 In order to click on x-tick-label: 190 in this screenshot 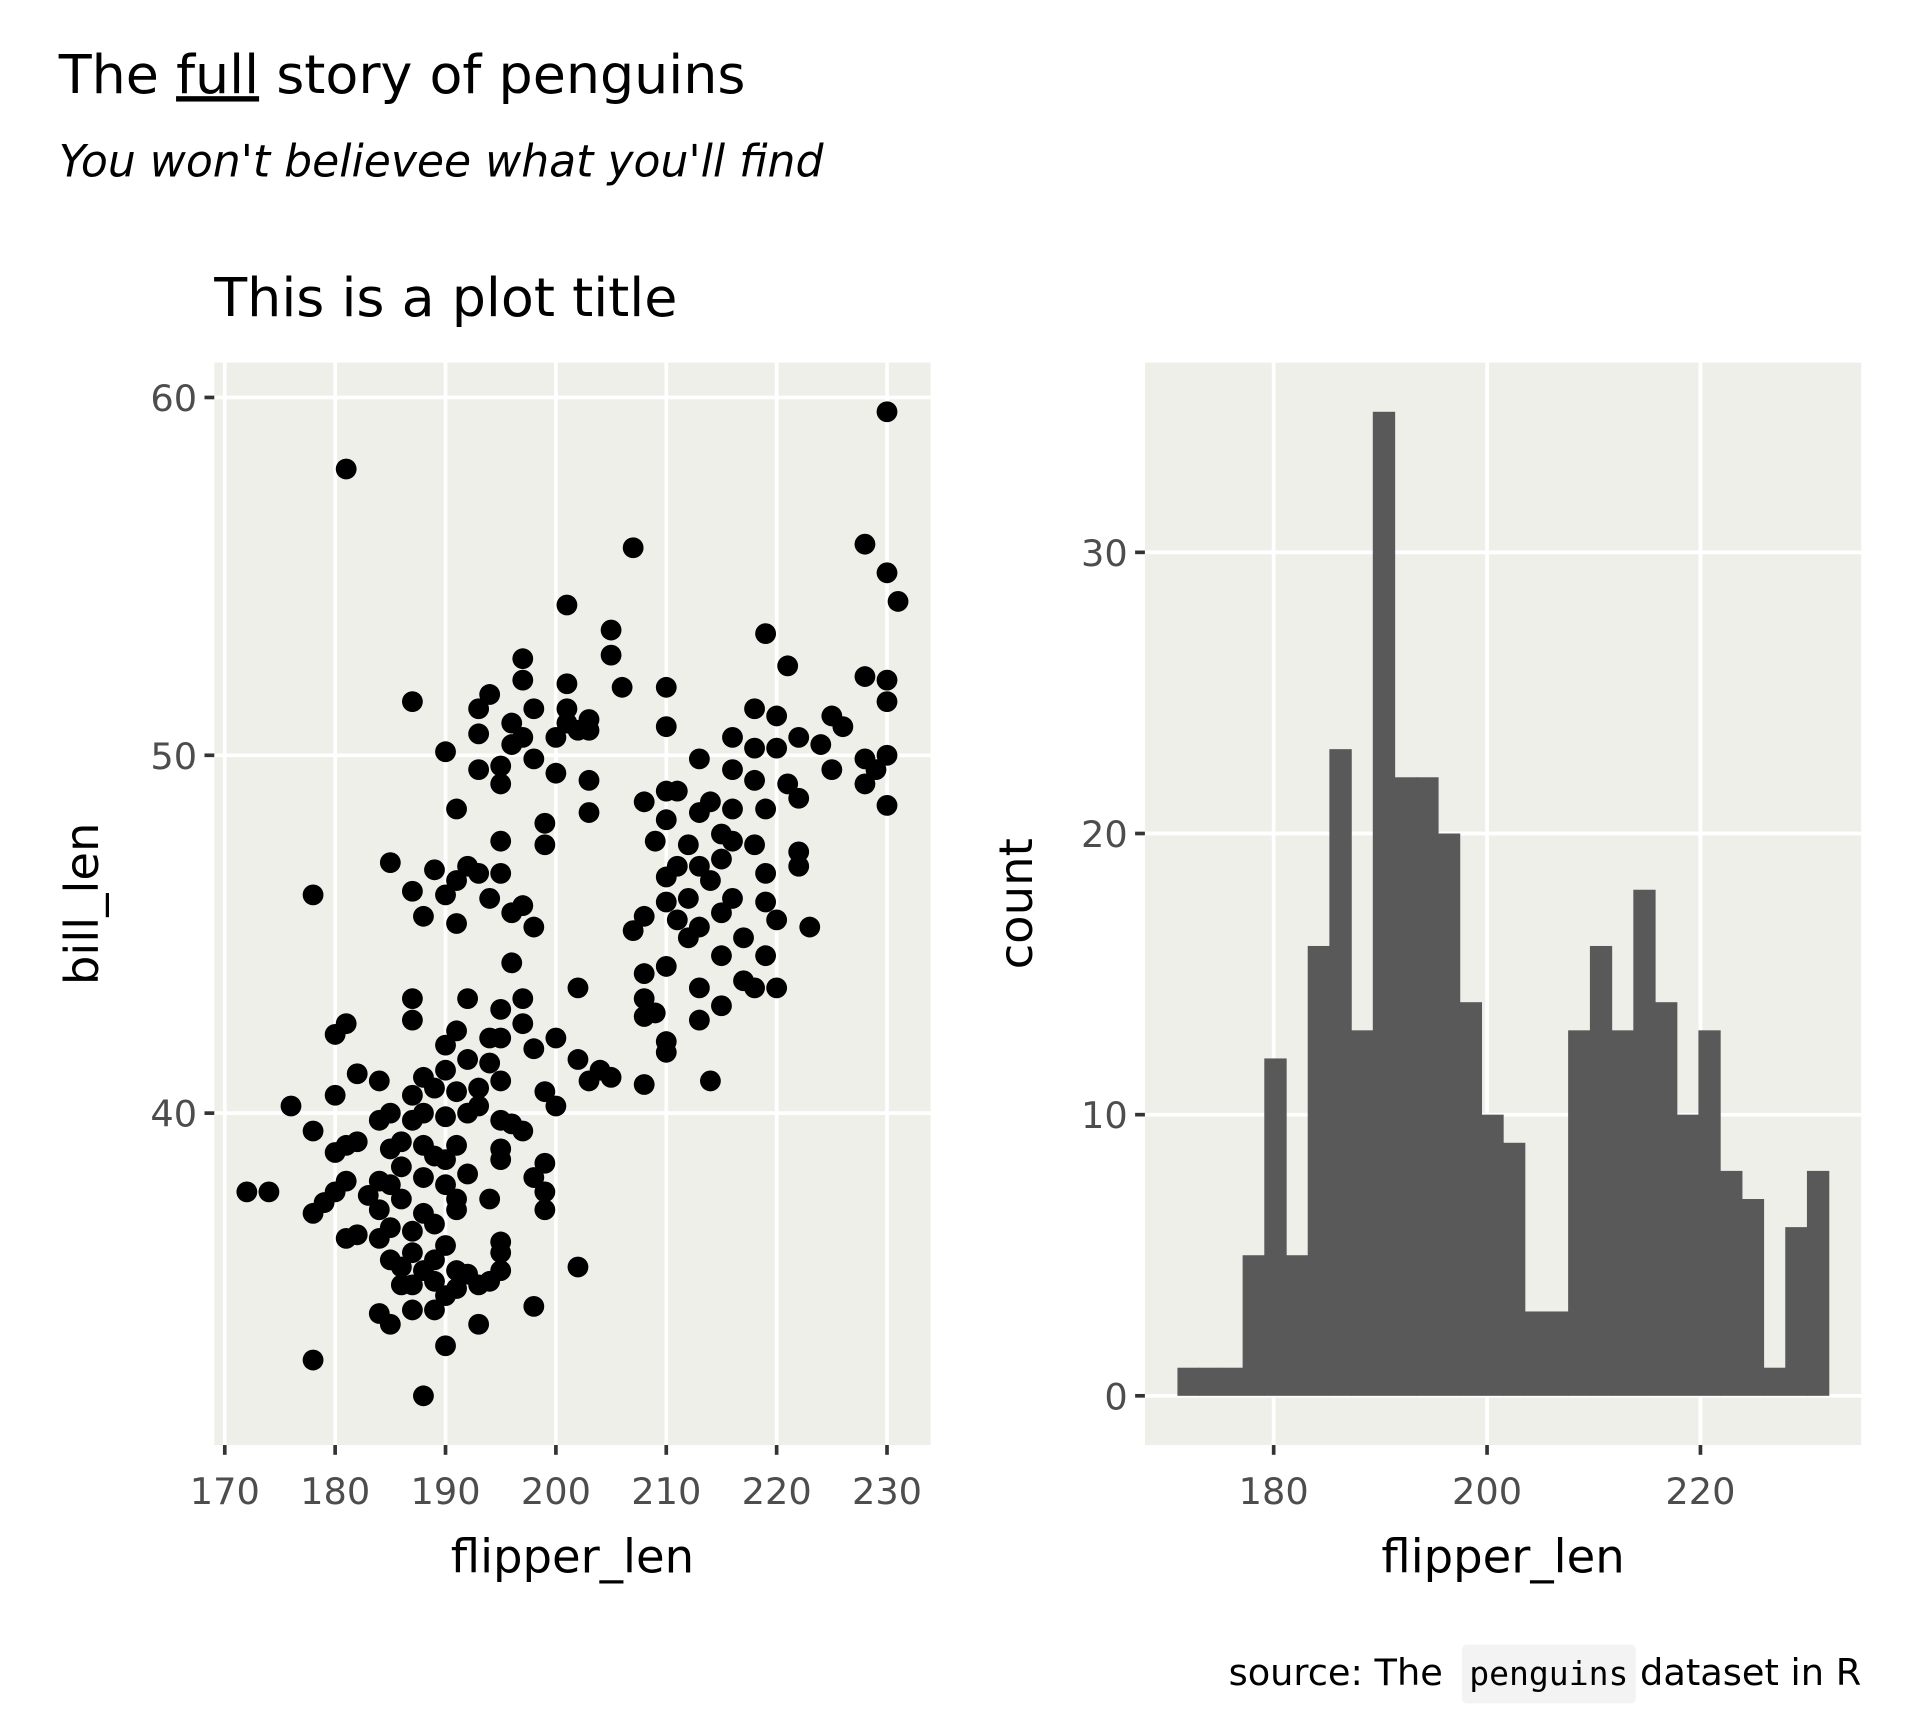, I will do `click(445, 1491)`.